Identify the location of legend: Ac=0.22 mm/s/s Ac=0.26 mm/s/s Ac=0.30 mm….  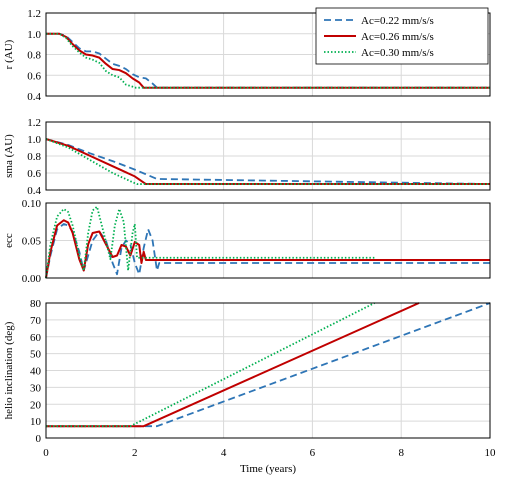
(402, 36).